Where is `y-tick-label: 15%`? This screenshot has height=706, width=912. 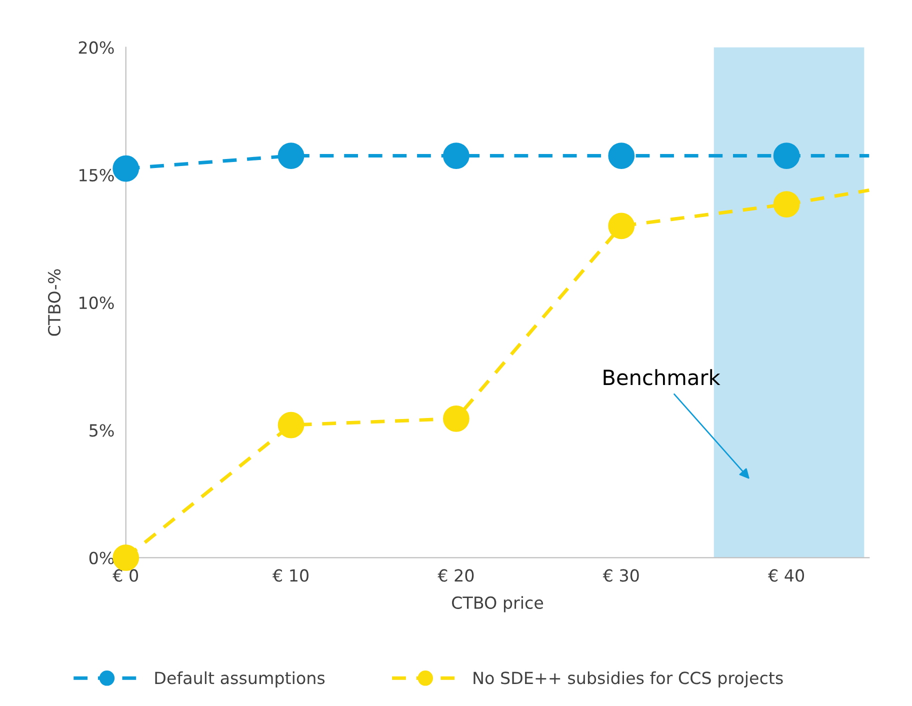 y-tick-label: 15% is located at coordinates (97, 175).